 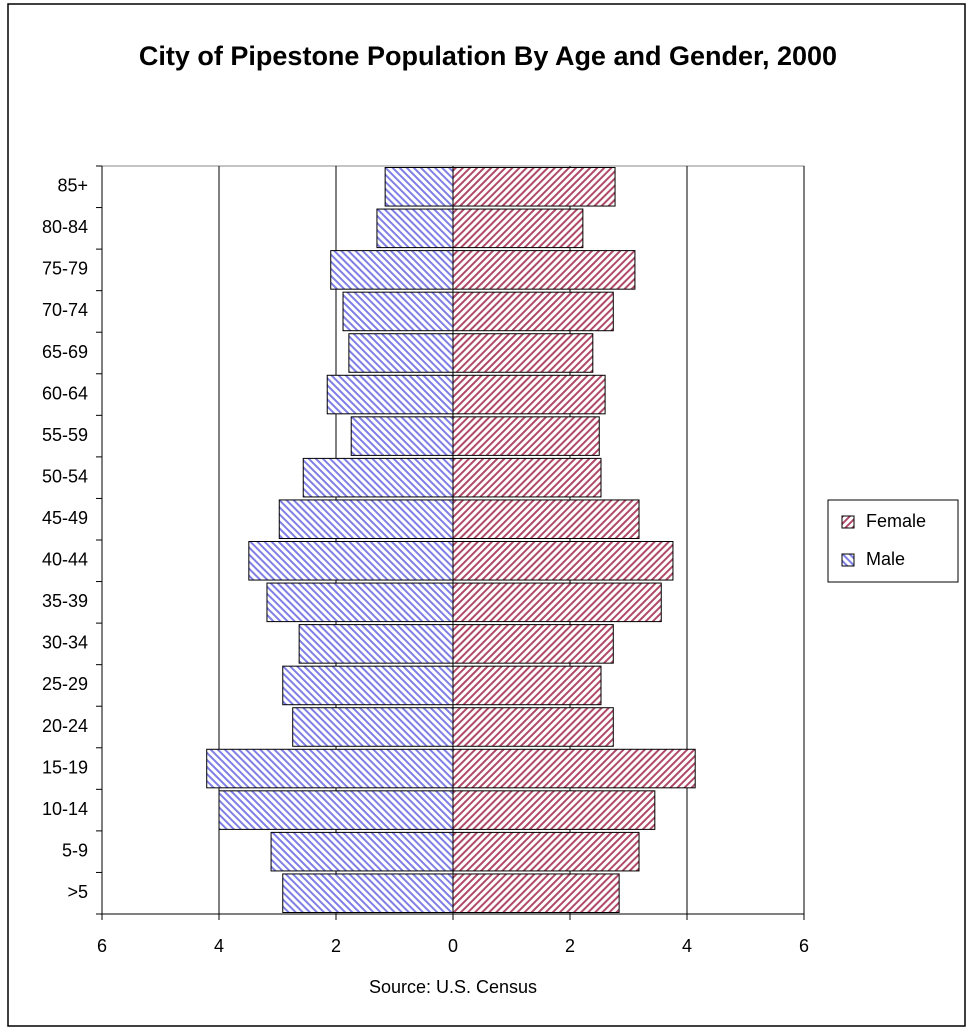 I want to click on y-tick-label: 35-39, so click(x=65, y=601).